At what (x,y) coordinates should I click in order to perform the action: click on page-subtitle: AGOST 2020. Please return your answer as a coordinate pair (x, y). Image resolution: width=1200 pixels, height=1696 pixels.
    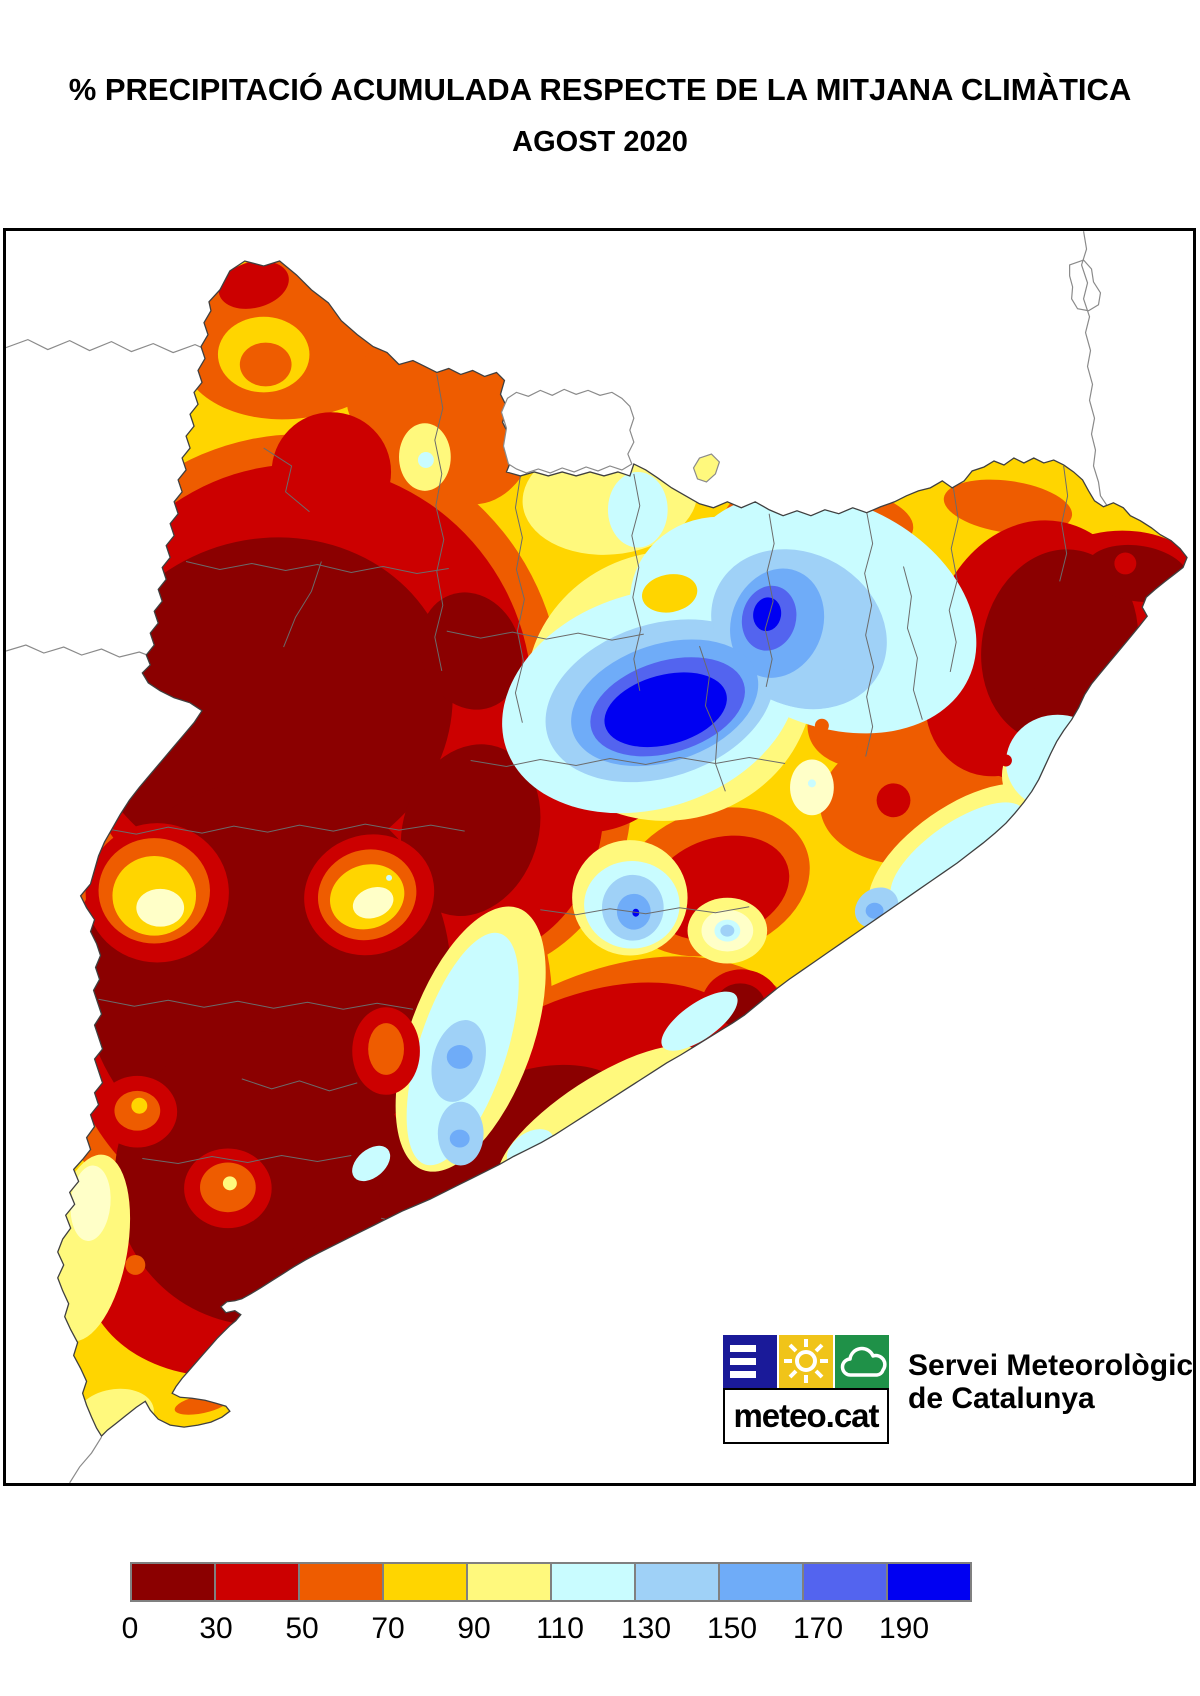
    Looking at the image, I should click on (600, 142).